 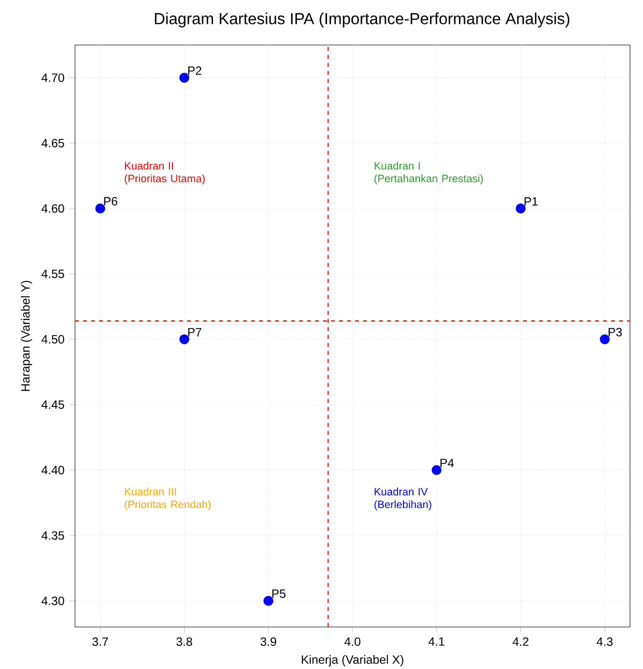 What do you see at coordinates (53, 601) in the screenshot?
I see `y-tick-label: 4.30` at bounding box center [53, 601].